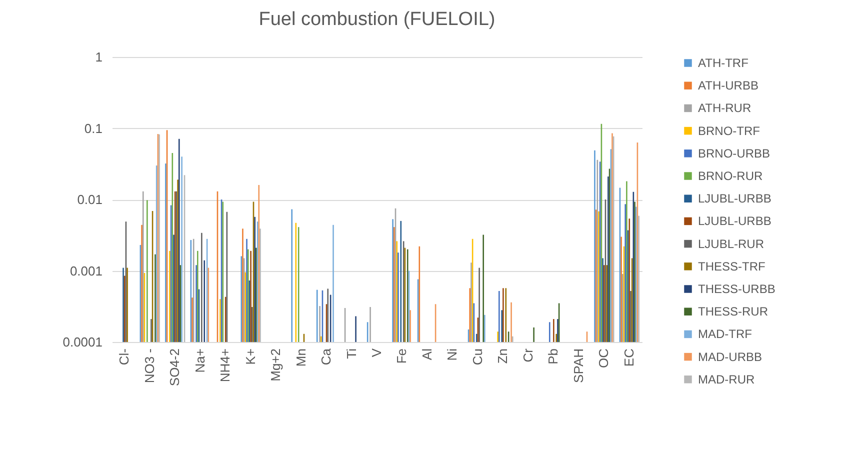 This screenshot has height=474, width=841. What do you see at coordinates (477, 357) in the screenshot?
I see `x-tick-label: Cu` at bounding box center [477, 357].